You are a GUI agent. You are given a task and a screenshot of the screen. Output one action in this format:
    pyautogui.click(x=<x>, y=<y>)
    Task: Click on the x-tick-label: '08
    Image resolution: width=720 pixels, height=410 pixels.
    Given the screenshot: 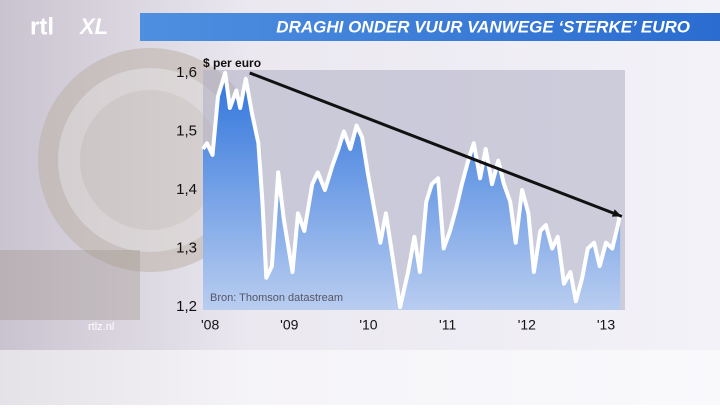 What is the action you would take?
    pyautogui.click(x=210, y=325)
    